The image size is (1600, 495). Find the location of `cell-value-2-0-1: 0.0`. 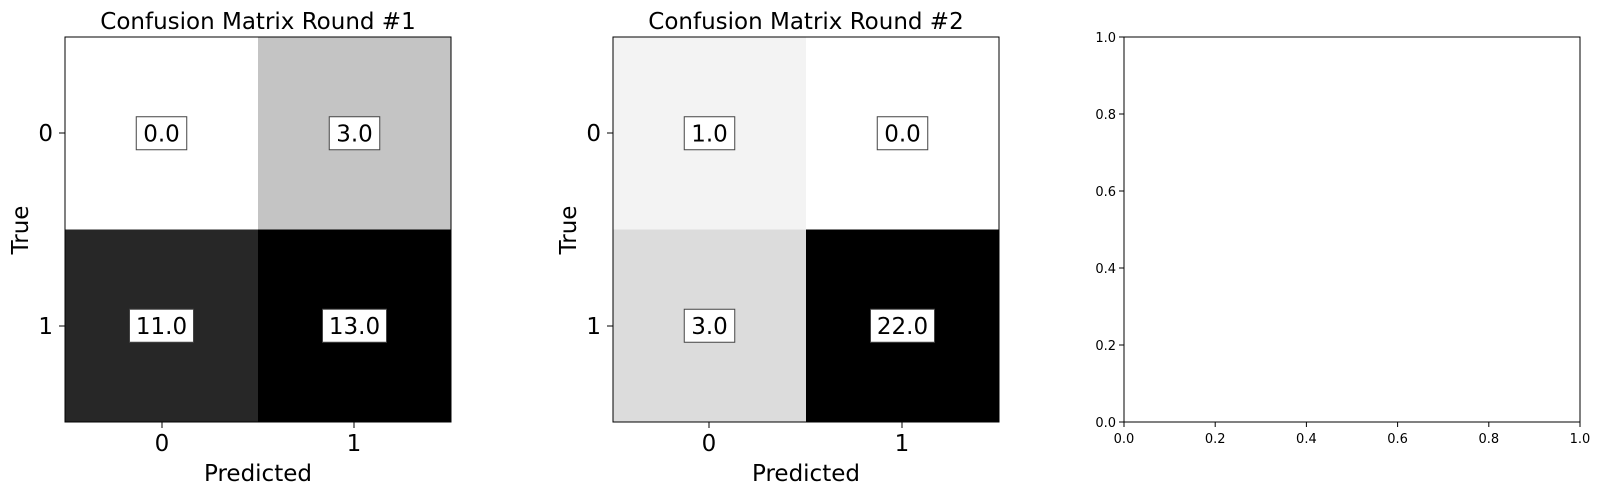

cell-value-2-0-1: 0.0 is located at coordinates (902, 134).